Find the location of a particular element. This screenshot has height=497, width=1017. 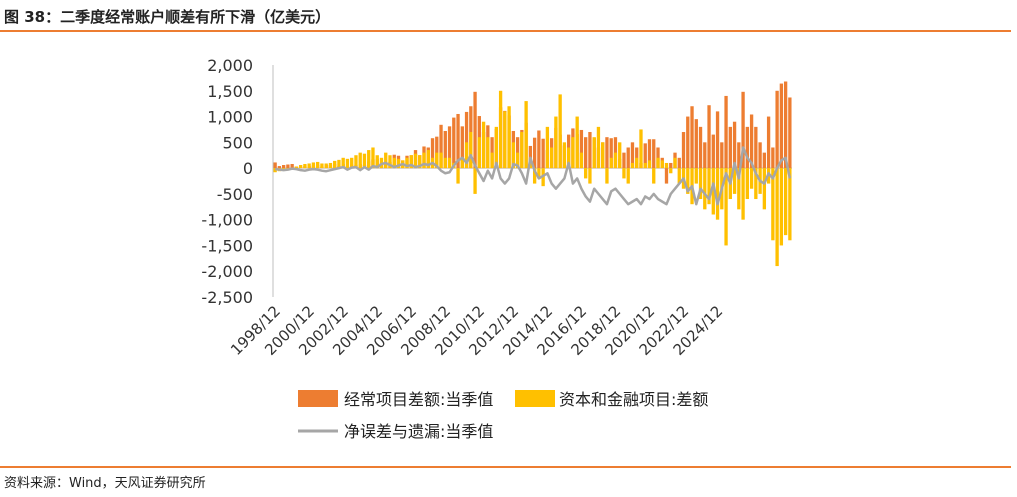

errors-omissions-line is located at coordinates (533, 176).